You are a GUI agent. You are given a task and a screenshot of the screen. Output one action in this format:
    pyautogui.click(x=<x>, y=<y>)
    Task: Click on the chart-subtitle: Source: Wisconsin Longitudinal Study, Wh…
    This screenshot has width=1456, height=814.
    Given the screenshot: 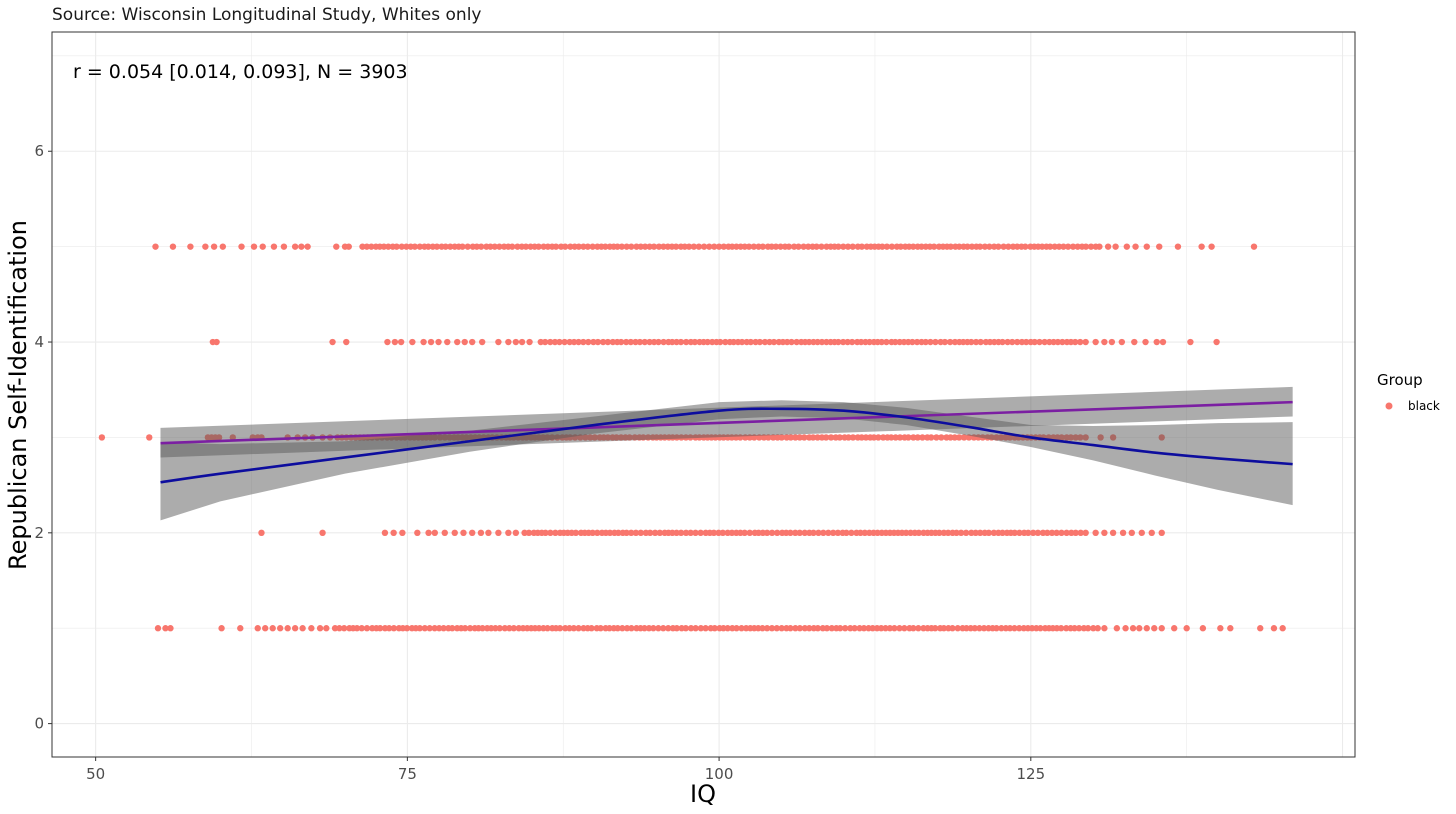 What is the action you would take?
    pyautogui.click(x=267, y=15)
    